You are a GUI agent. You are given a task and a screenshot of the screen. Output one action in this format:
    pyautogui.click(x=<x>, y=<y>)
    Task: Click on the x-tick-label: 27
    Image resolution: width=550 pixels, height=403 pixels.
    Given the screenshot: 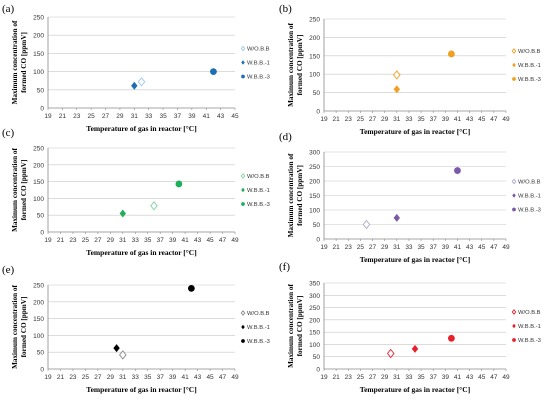 What is the action you would take?
    pyautogui.click(x=373, y=377)
    